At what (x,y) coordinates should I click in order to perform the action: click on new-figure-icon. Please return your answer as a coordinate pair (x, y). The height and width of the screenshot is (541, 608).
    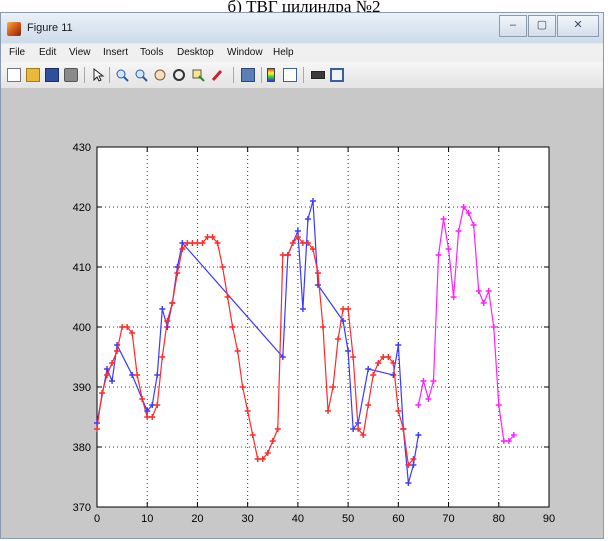
    Looking at the image, I should click on (14, 75).